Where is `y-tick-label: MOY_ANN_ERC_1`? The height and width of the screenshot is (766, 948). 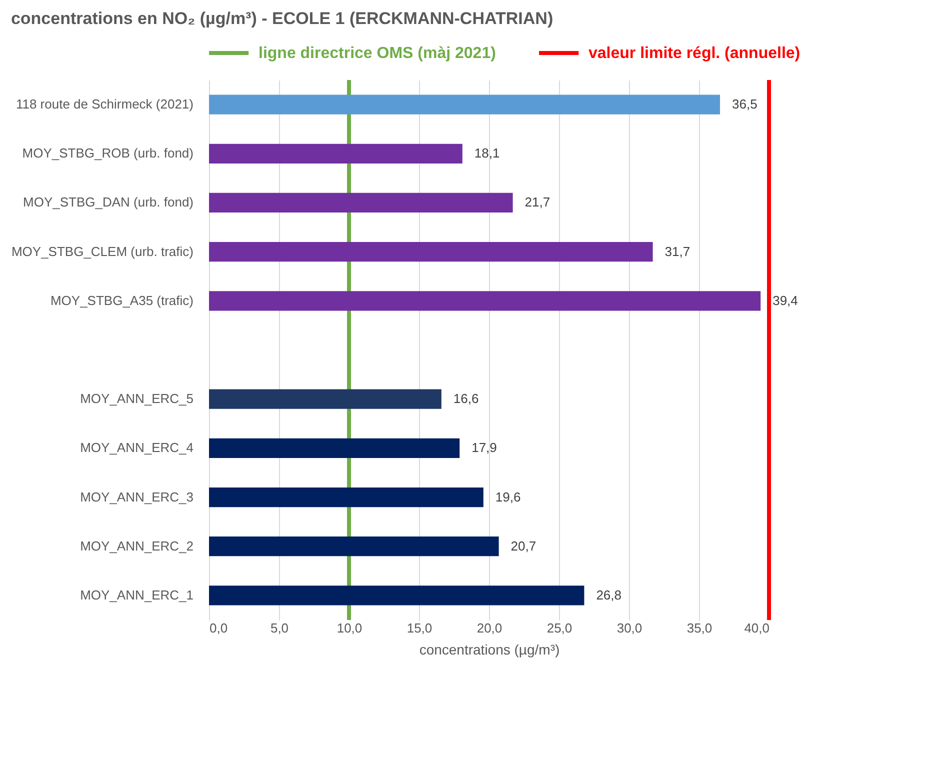
y-tick-label: MOY_ANN_ERC_1 is located at coordinates (137, 594).